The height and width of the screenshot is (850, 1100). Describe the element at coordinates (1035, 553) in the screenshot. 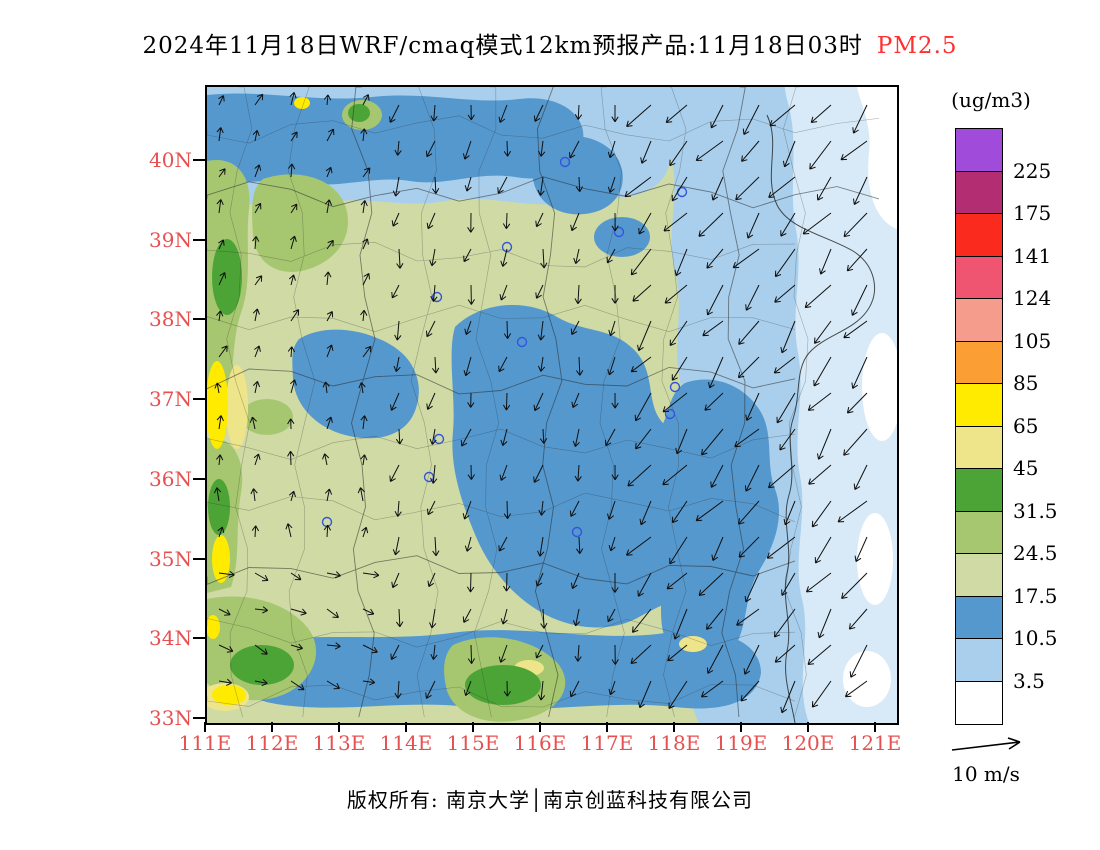

I see `legend-boundary-label: 24.5` at that location.